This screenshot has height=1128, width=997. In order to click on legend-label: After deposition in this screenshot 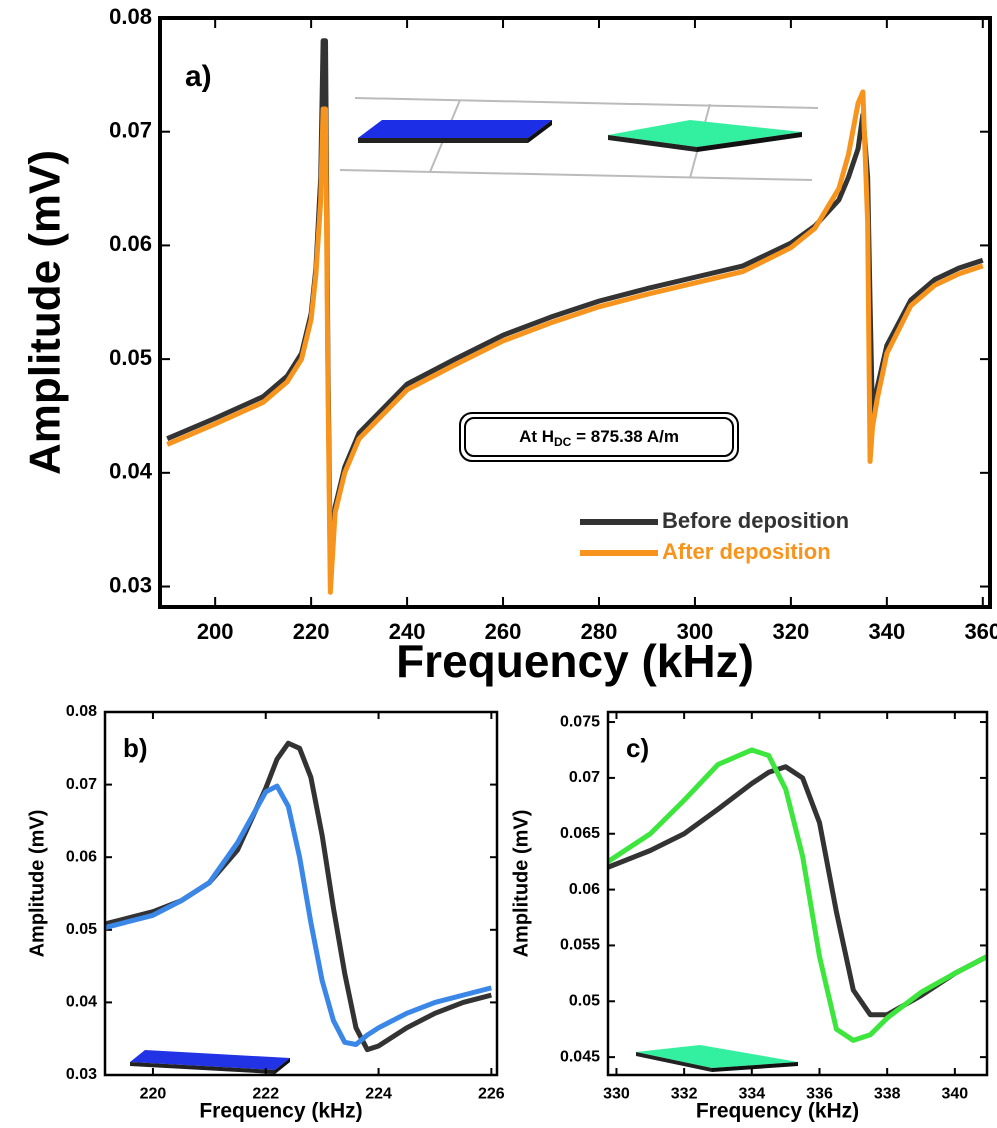, I will do `click(746, 551)`.